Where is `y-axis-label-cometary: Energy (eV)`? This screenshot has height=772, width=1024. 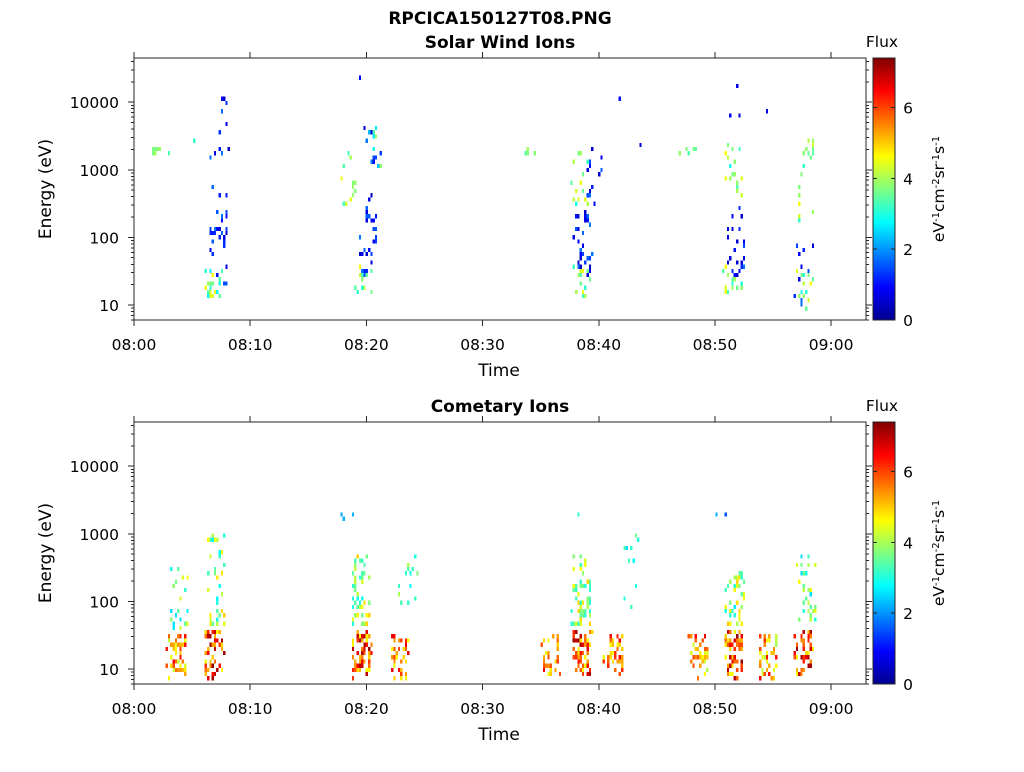
y-axis-label-cometary: Energy (eV) is located at coordinates (46, 553).